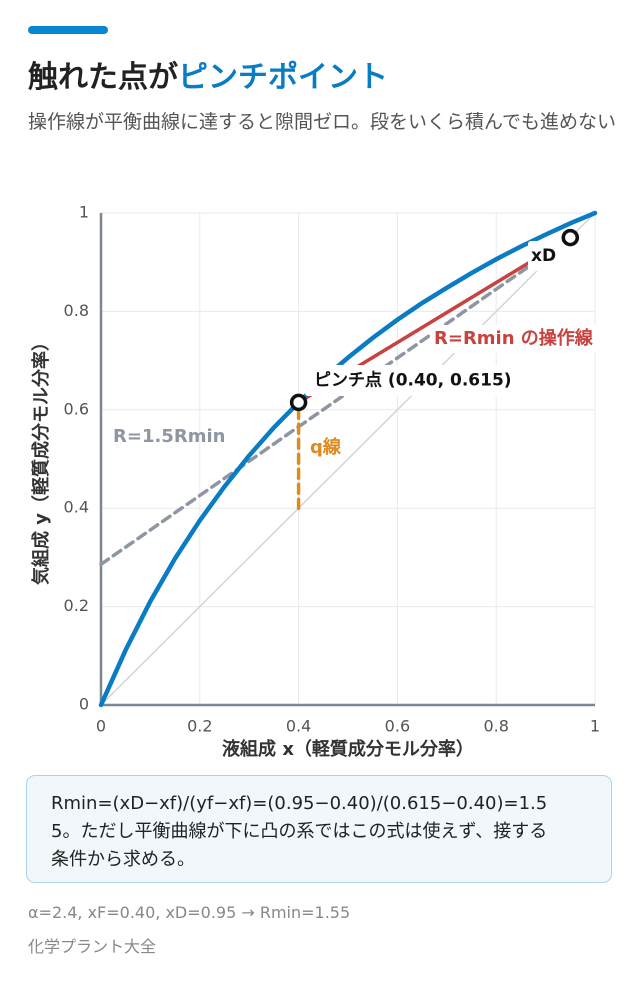  What do you see at coordinates (169, 436) in the screenshot?
I see `series-label: R=1.5Rmin` at bounding box center [169, 436].